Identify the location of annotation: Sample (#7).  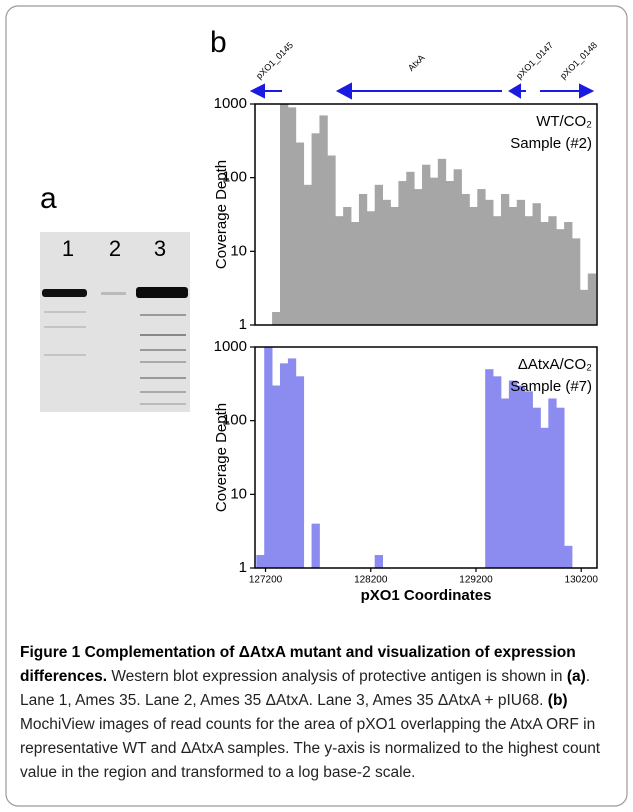
(551, 386).